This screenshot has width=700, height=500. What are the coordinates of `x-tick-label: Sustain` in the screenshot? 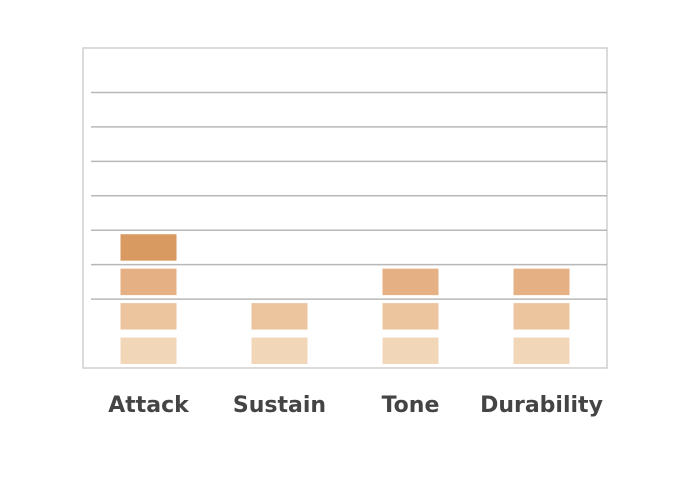 It's located at (279, 405).